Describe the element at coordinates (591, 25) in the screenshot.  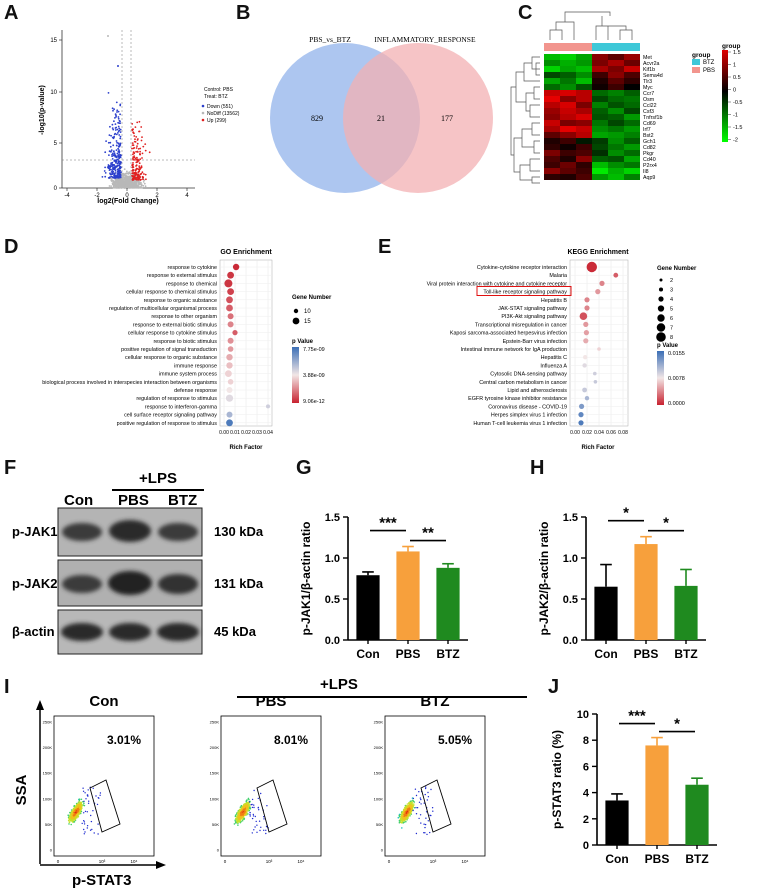
I see `column-dendrogram` at that location.